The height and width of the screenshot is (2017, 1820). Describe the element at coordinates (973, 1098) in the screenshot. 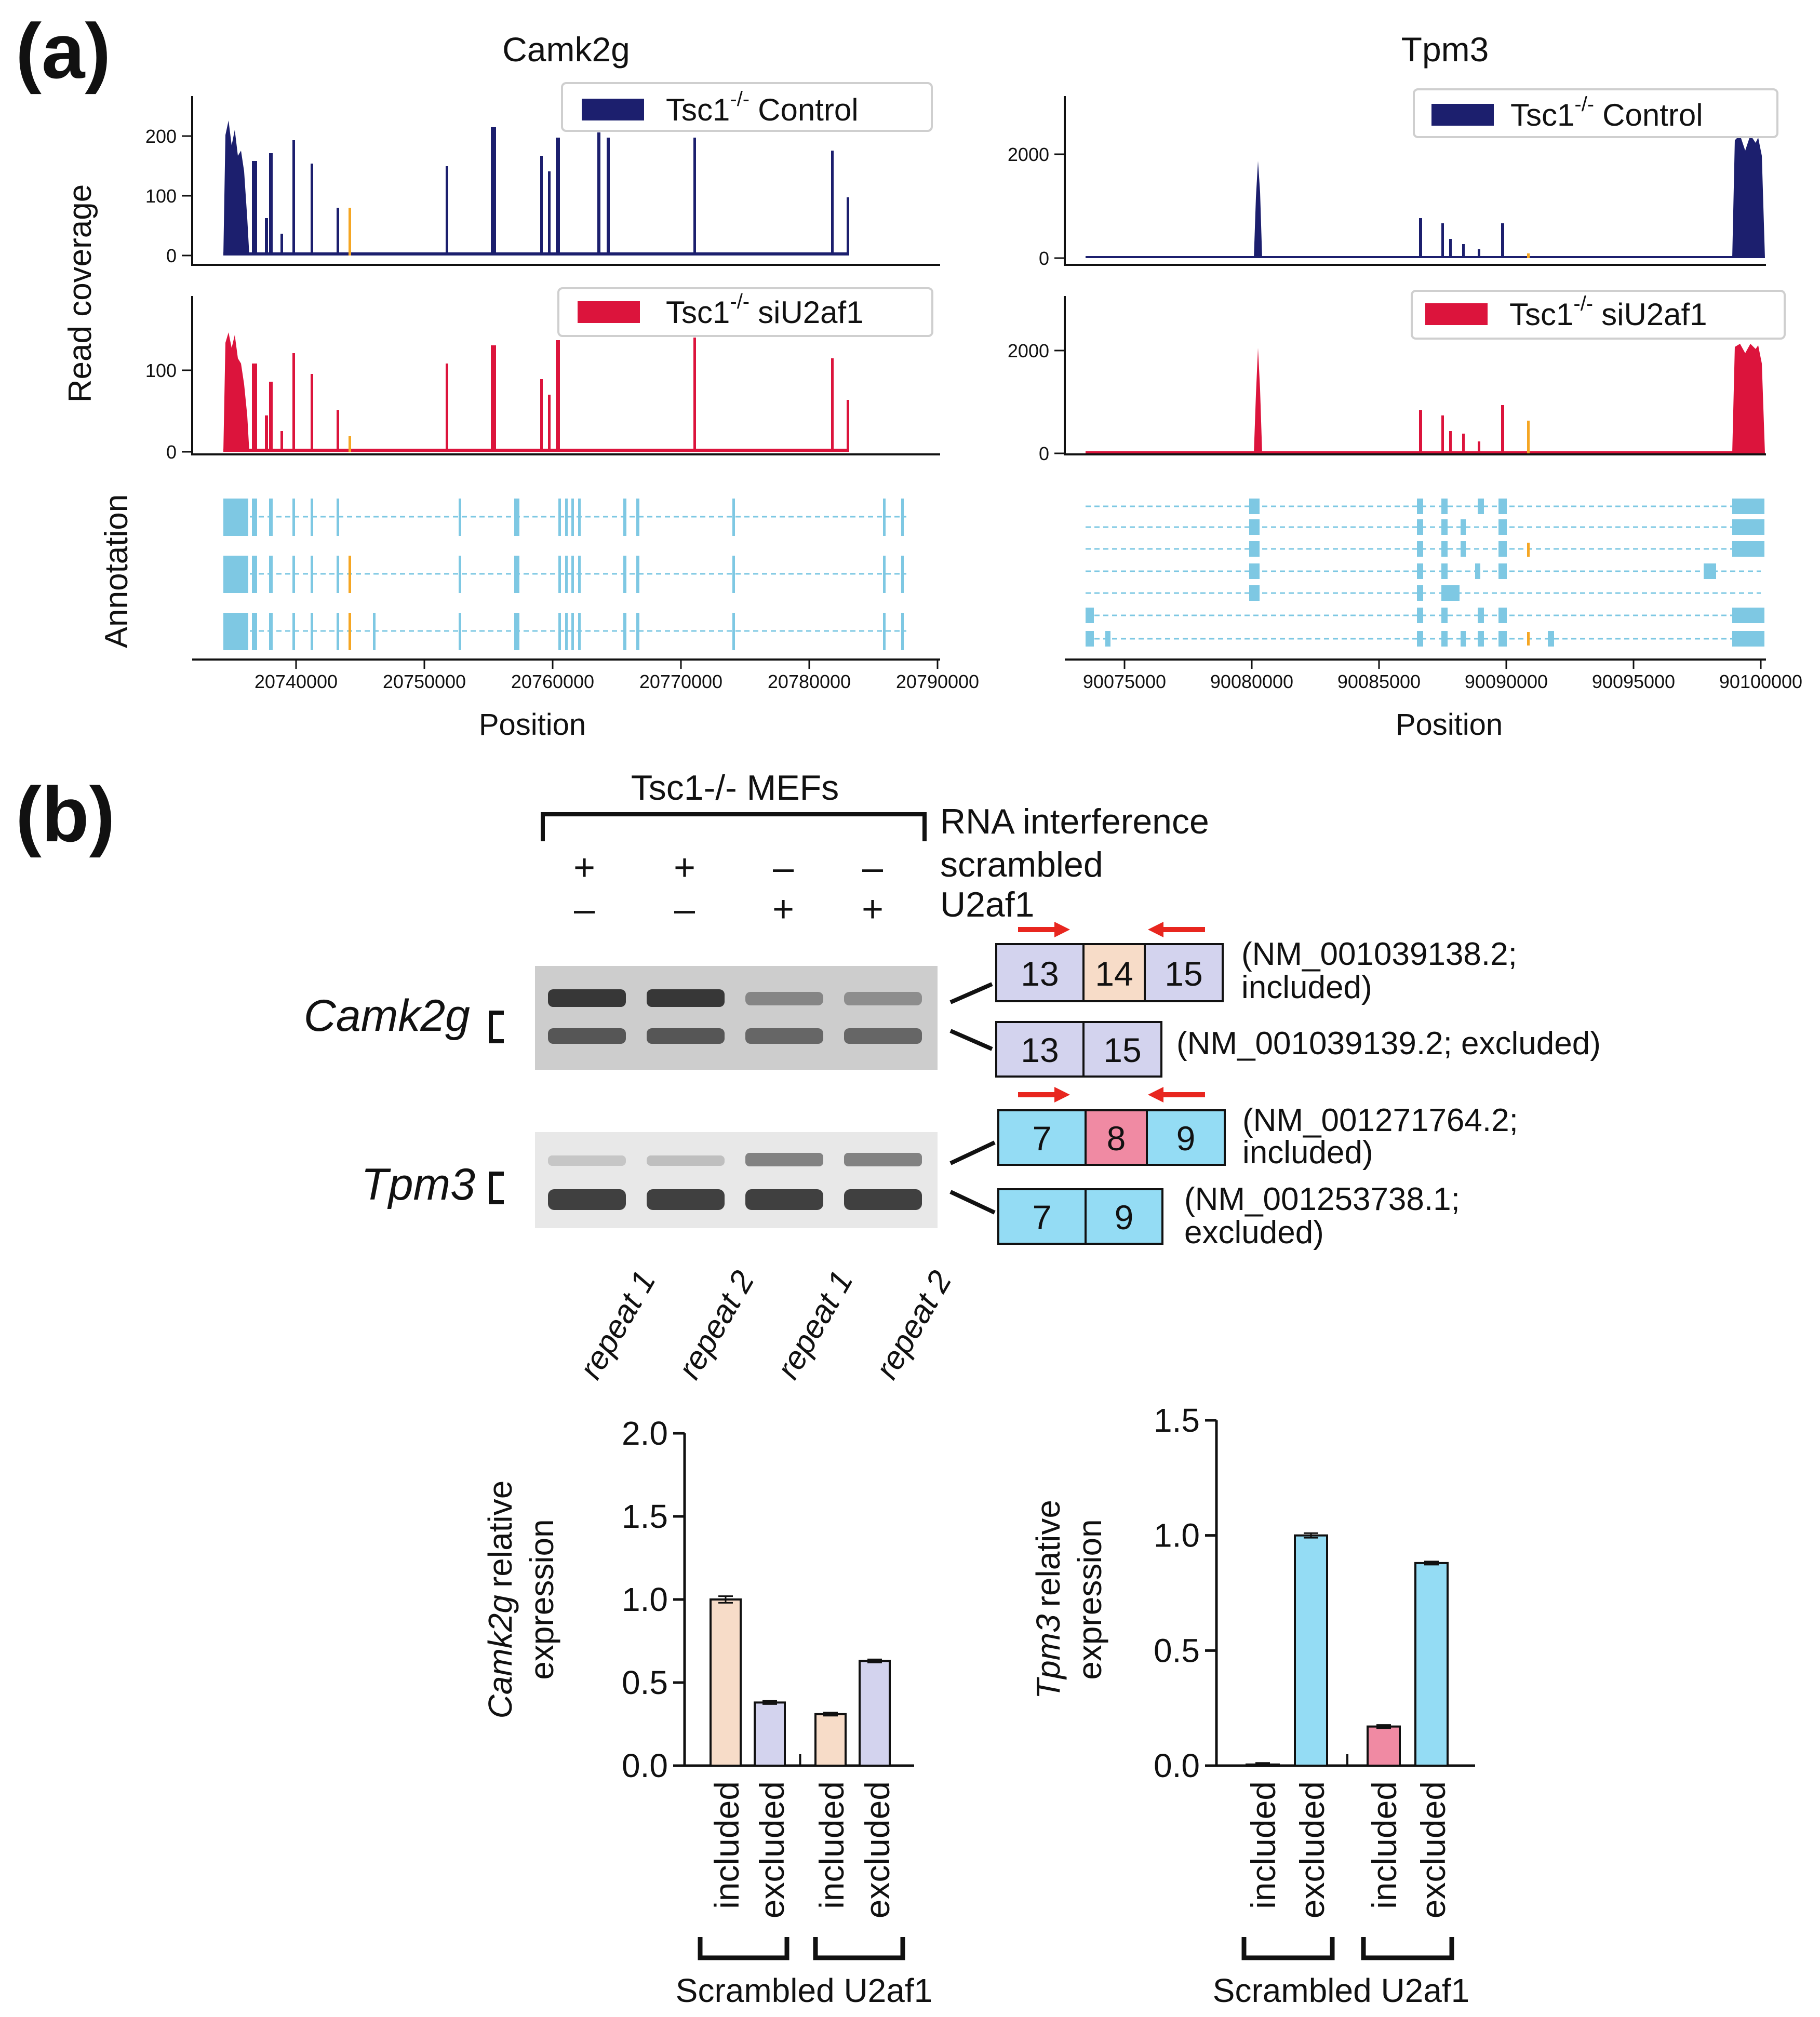

I see `connector-lines` at that location.